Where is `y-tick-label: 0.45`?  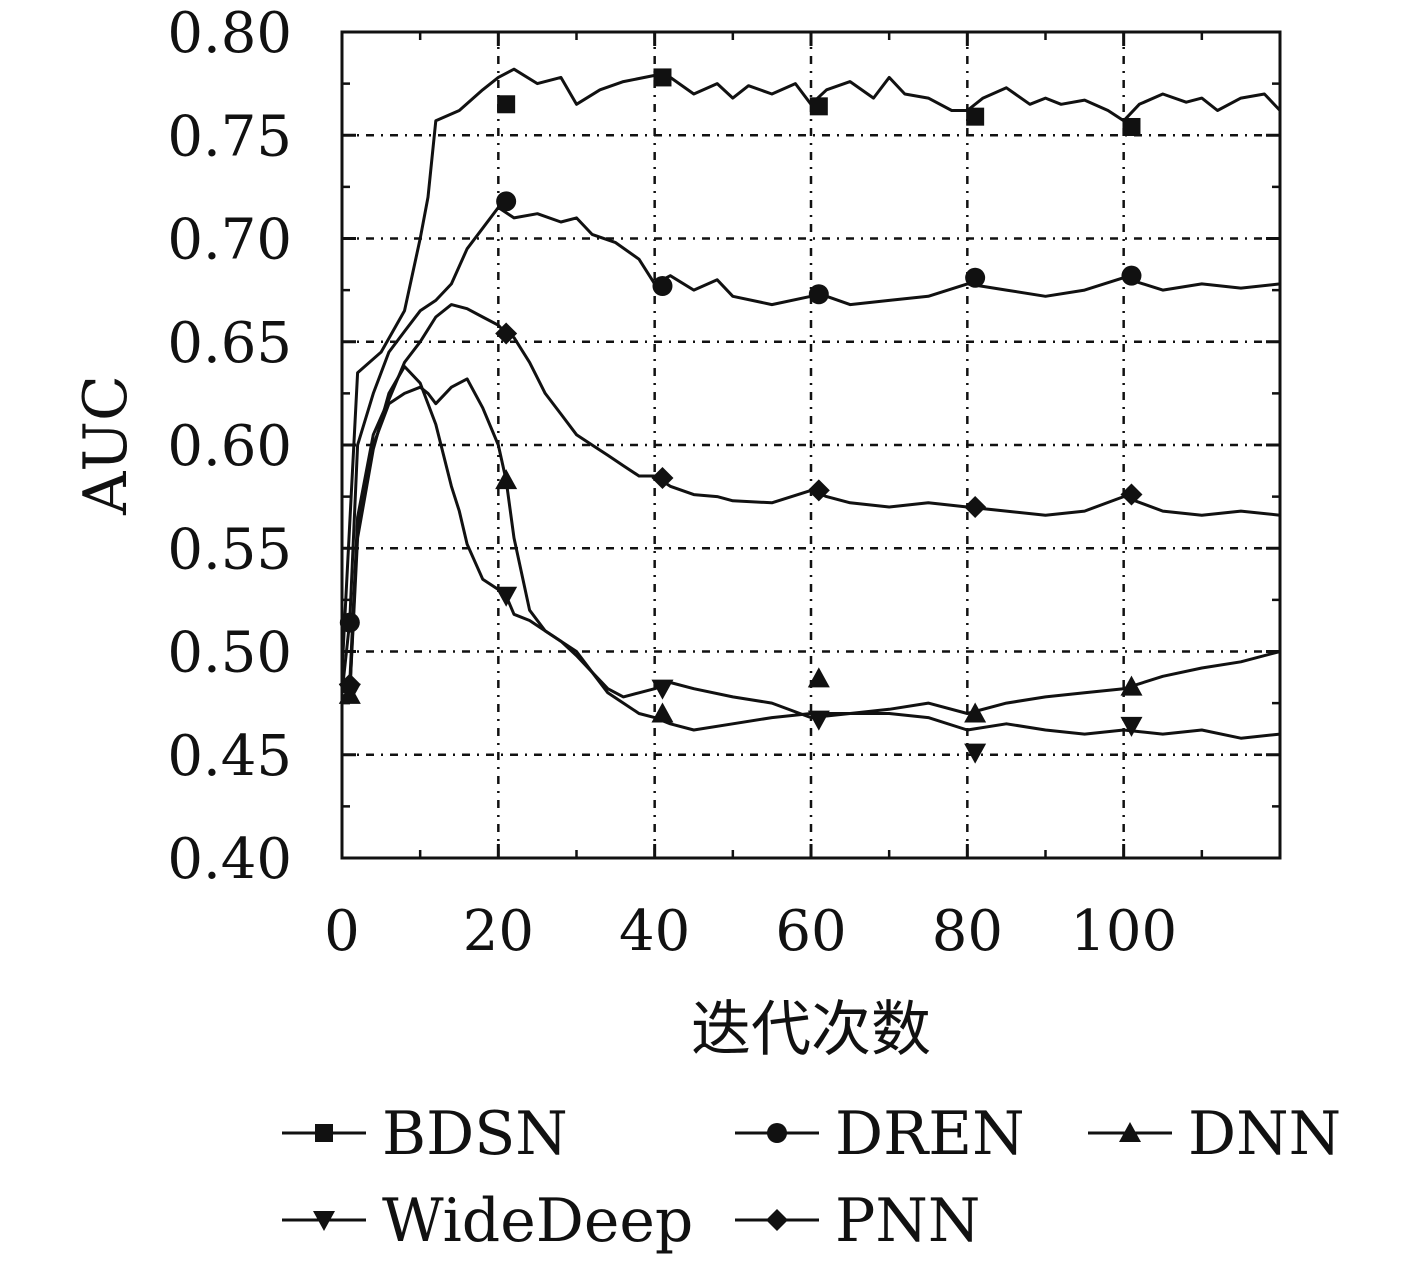 y-tick-label: 0.45 is located at coordinates (229, 756).